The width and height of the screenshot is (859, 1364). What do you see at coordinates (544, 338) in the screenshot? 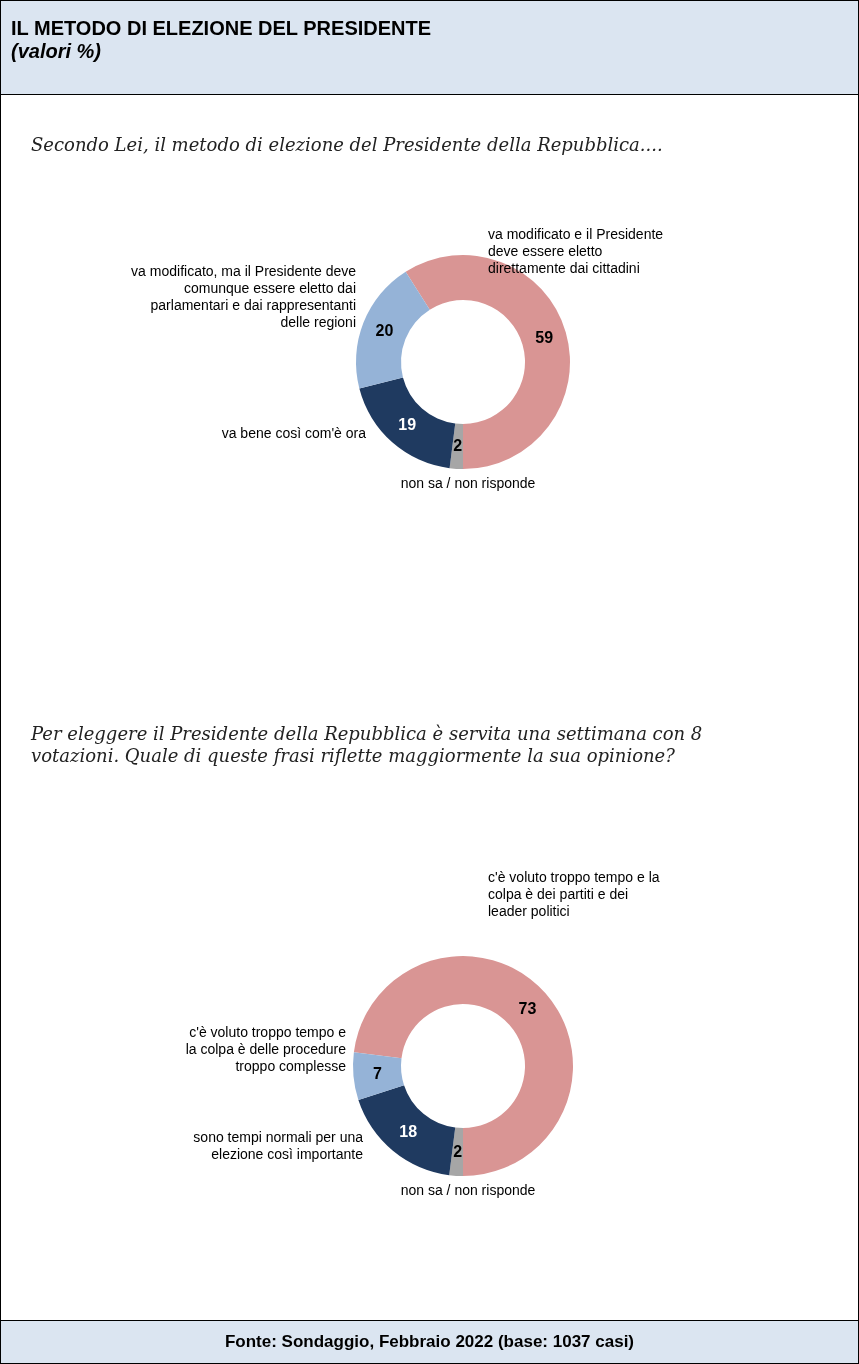
I see `data-label: 59` at bounding box center [544, 338].